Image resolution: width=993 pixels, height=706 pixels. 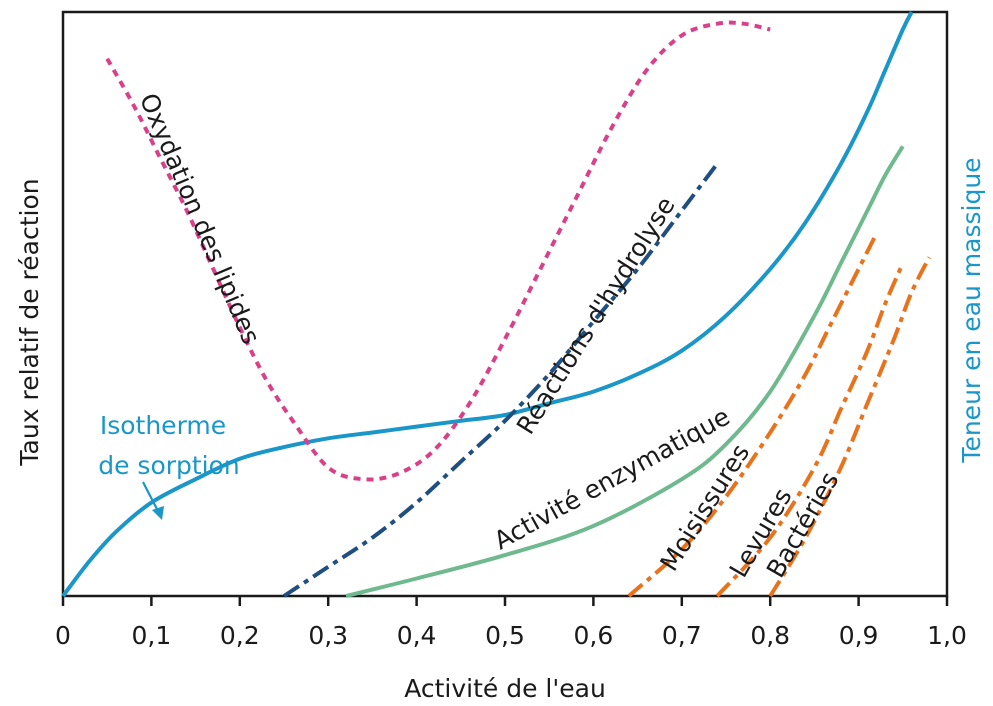 I want to click on x-tick-label: 0,5, so click(x=505, y=635).